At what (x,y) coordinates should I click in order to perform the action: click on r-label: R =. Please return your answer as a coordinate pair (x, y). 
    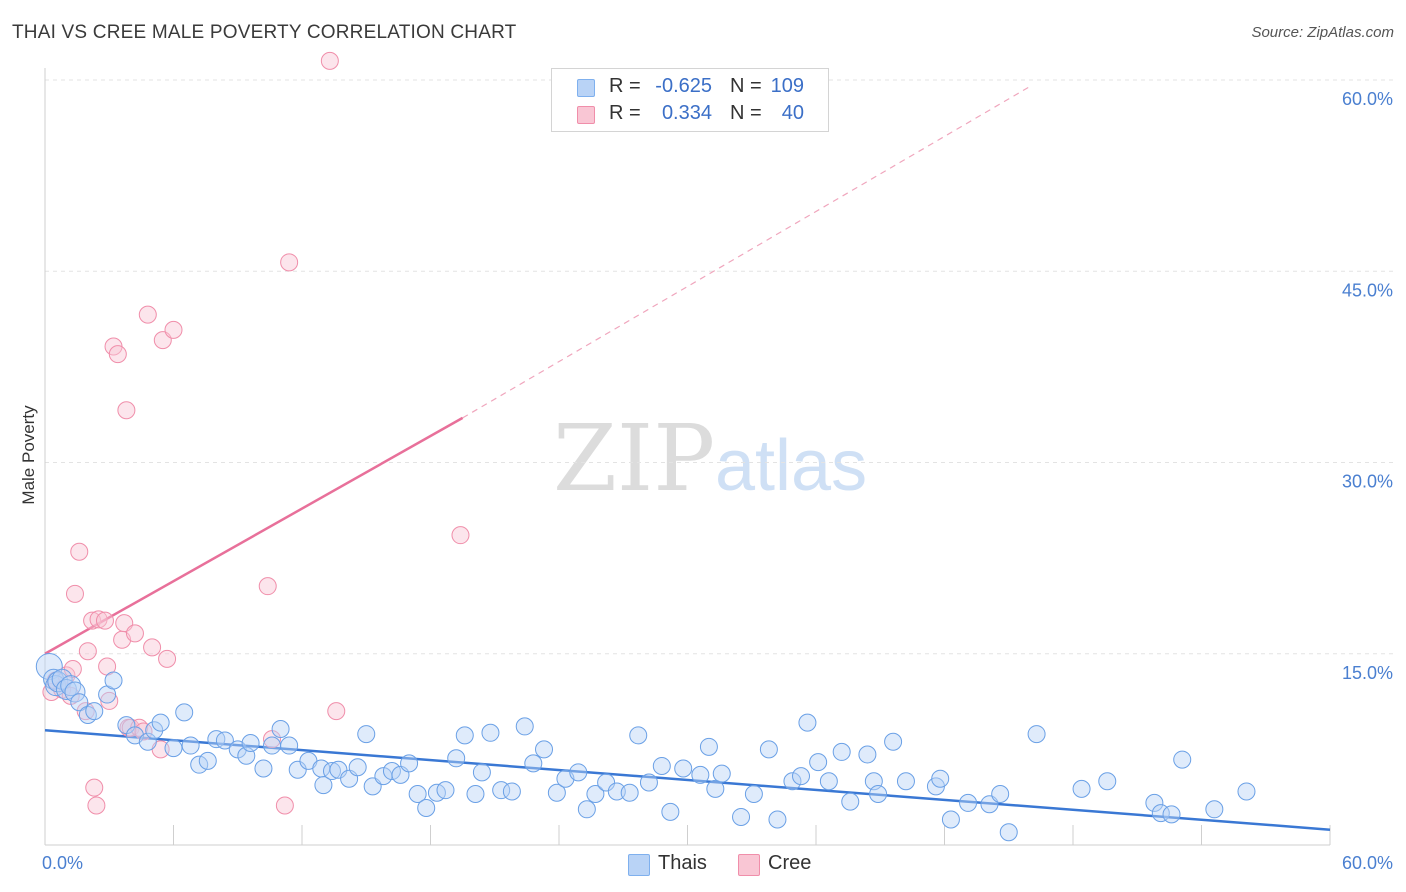
    Looking at the image, I should click on (625, 86).